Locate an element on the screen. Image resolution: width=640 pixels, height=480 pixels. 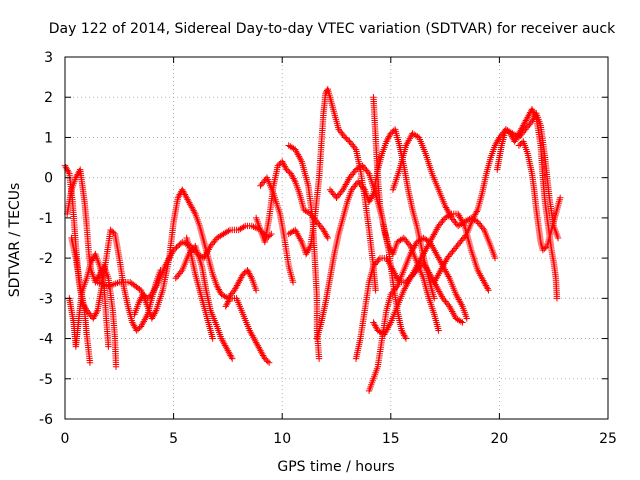
series-arc-d is located at coordinates (81, 300).